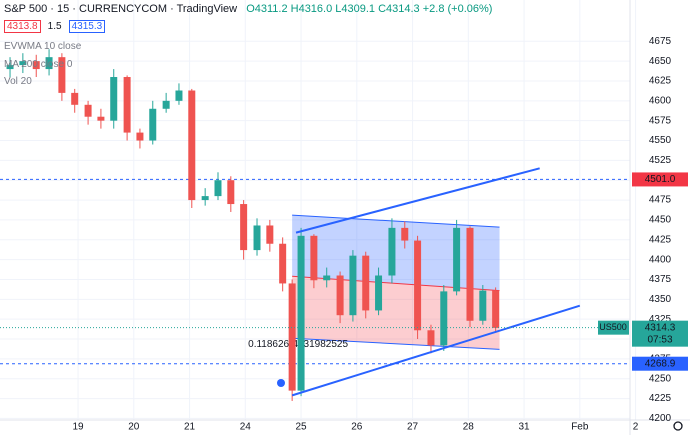 The width and height of the screenshot is (690, 435). Describe the element at coordinates (660, 259) in the screenshot. I see `y-tick-label: 4400` at that location.